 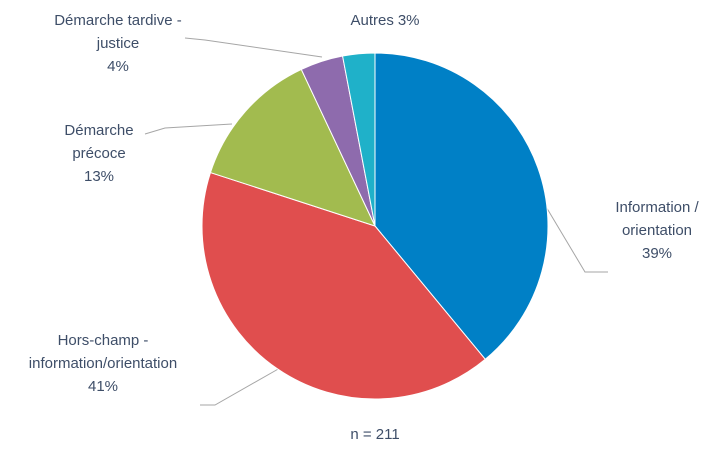 What do you see at coordinates (118, 66) in the screenshot?
I see `value-label: 4%` at bounding box center [118, 66].